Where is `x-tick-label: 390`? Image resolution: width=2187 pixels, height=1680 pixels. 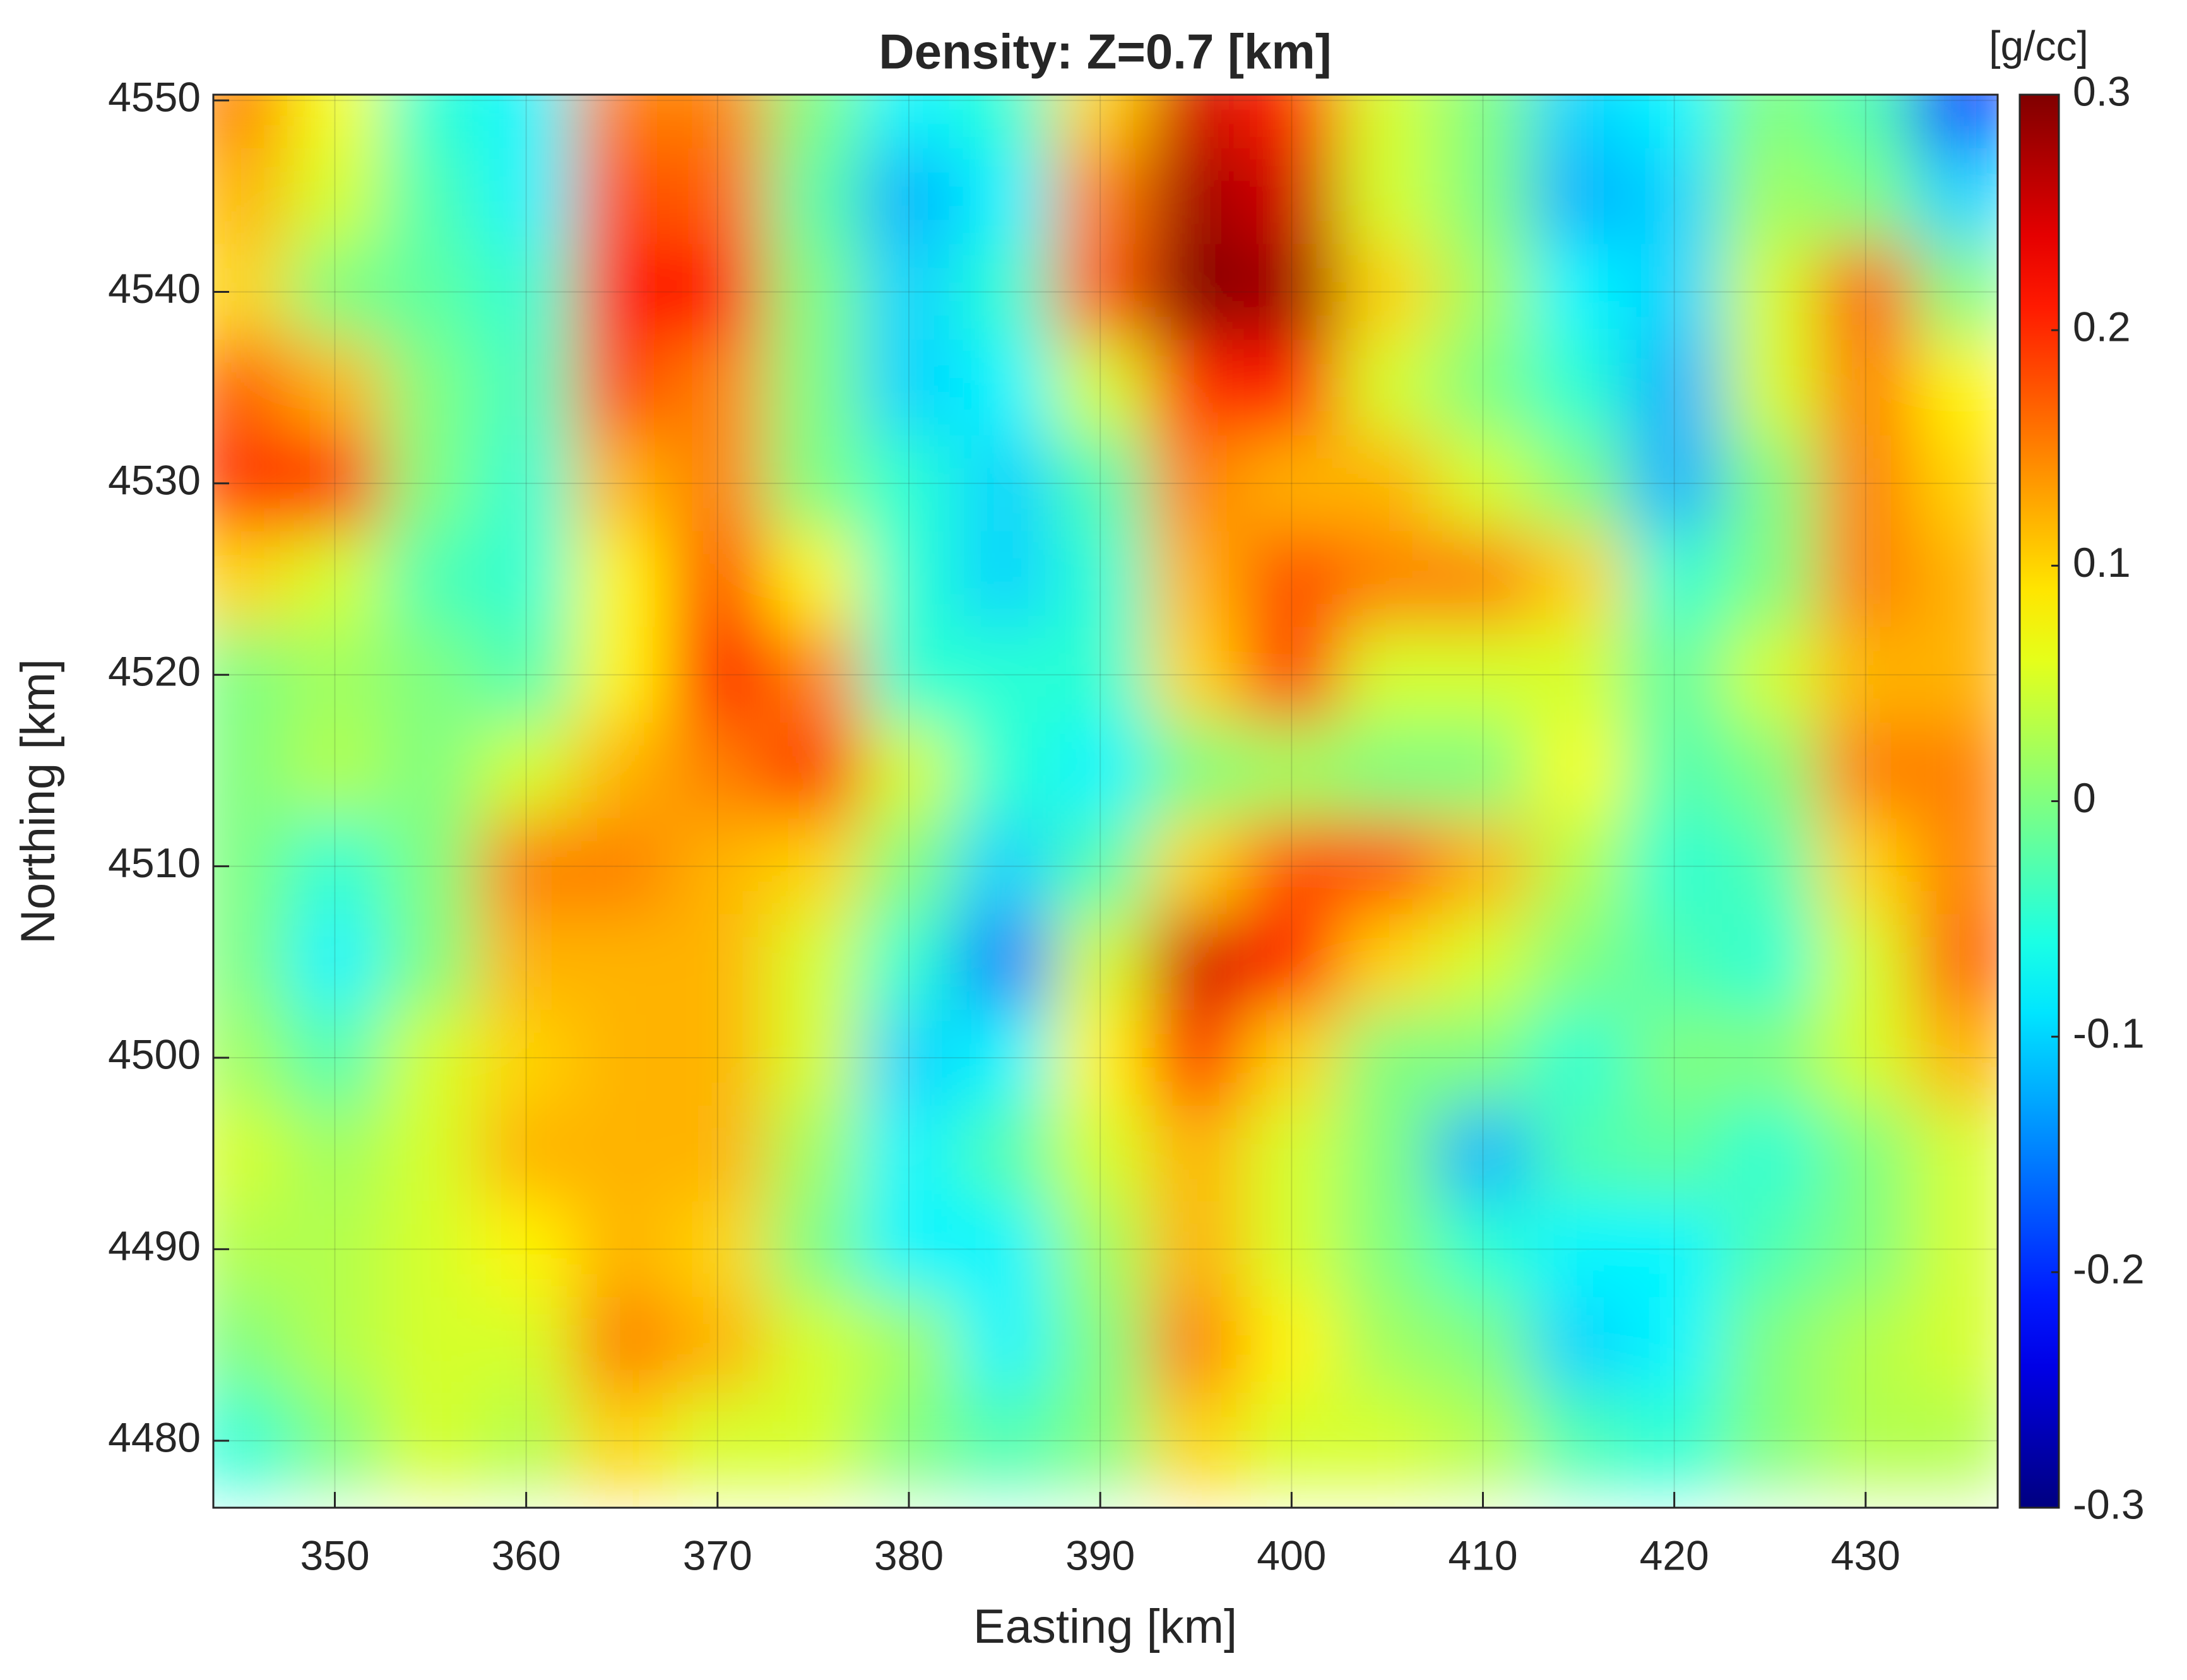
x-tick-label: 390 is located at coordinates (1100, 1555).